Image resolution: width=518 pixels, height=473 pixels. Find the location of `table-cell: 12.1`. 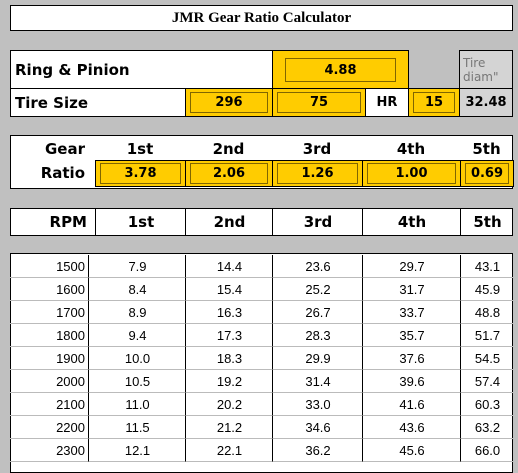

table-cell: 12.1 is located at coordinates (137, 450).